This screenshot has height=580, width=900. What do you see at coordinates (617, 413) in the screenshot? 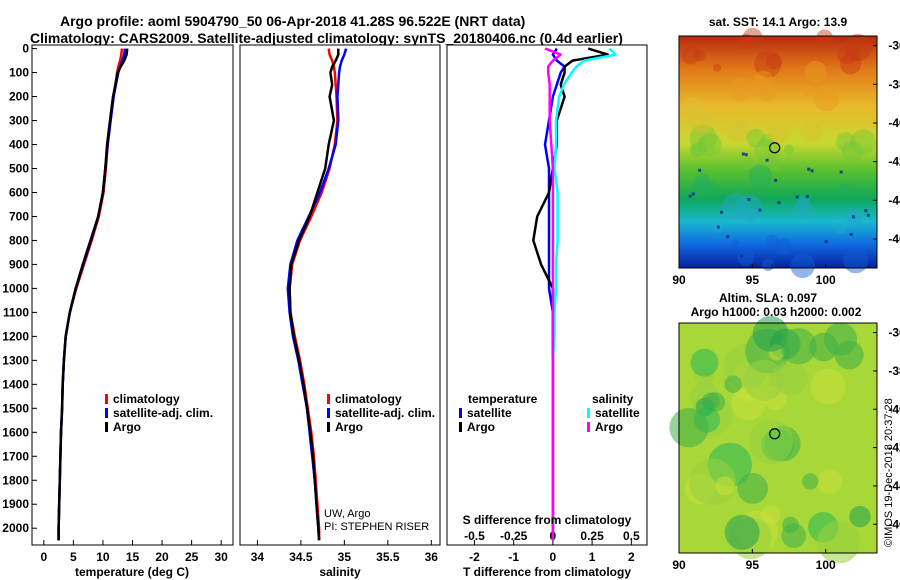
I see `legend-s-satellite-label: satellite` at bounding box center [617, 413].